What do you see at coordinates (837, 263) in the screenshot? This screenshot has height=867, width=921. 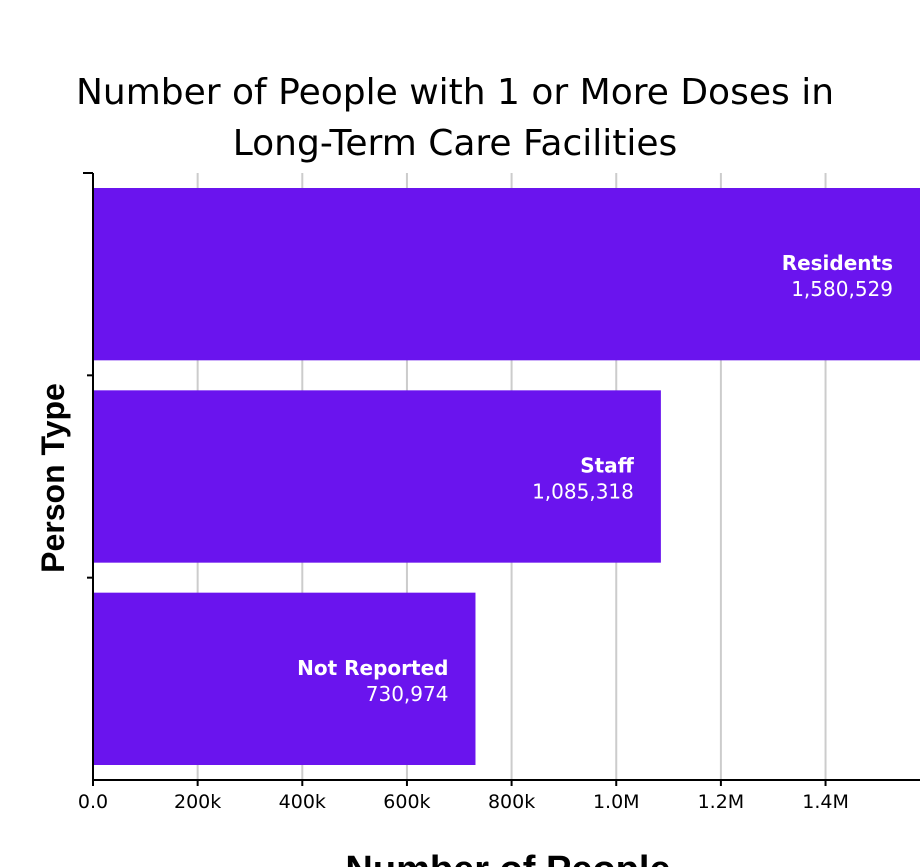 I see `bar-category-label: Residents` at bounding box center [837, 263].